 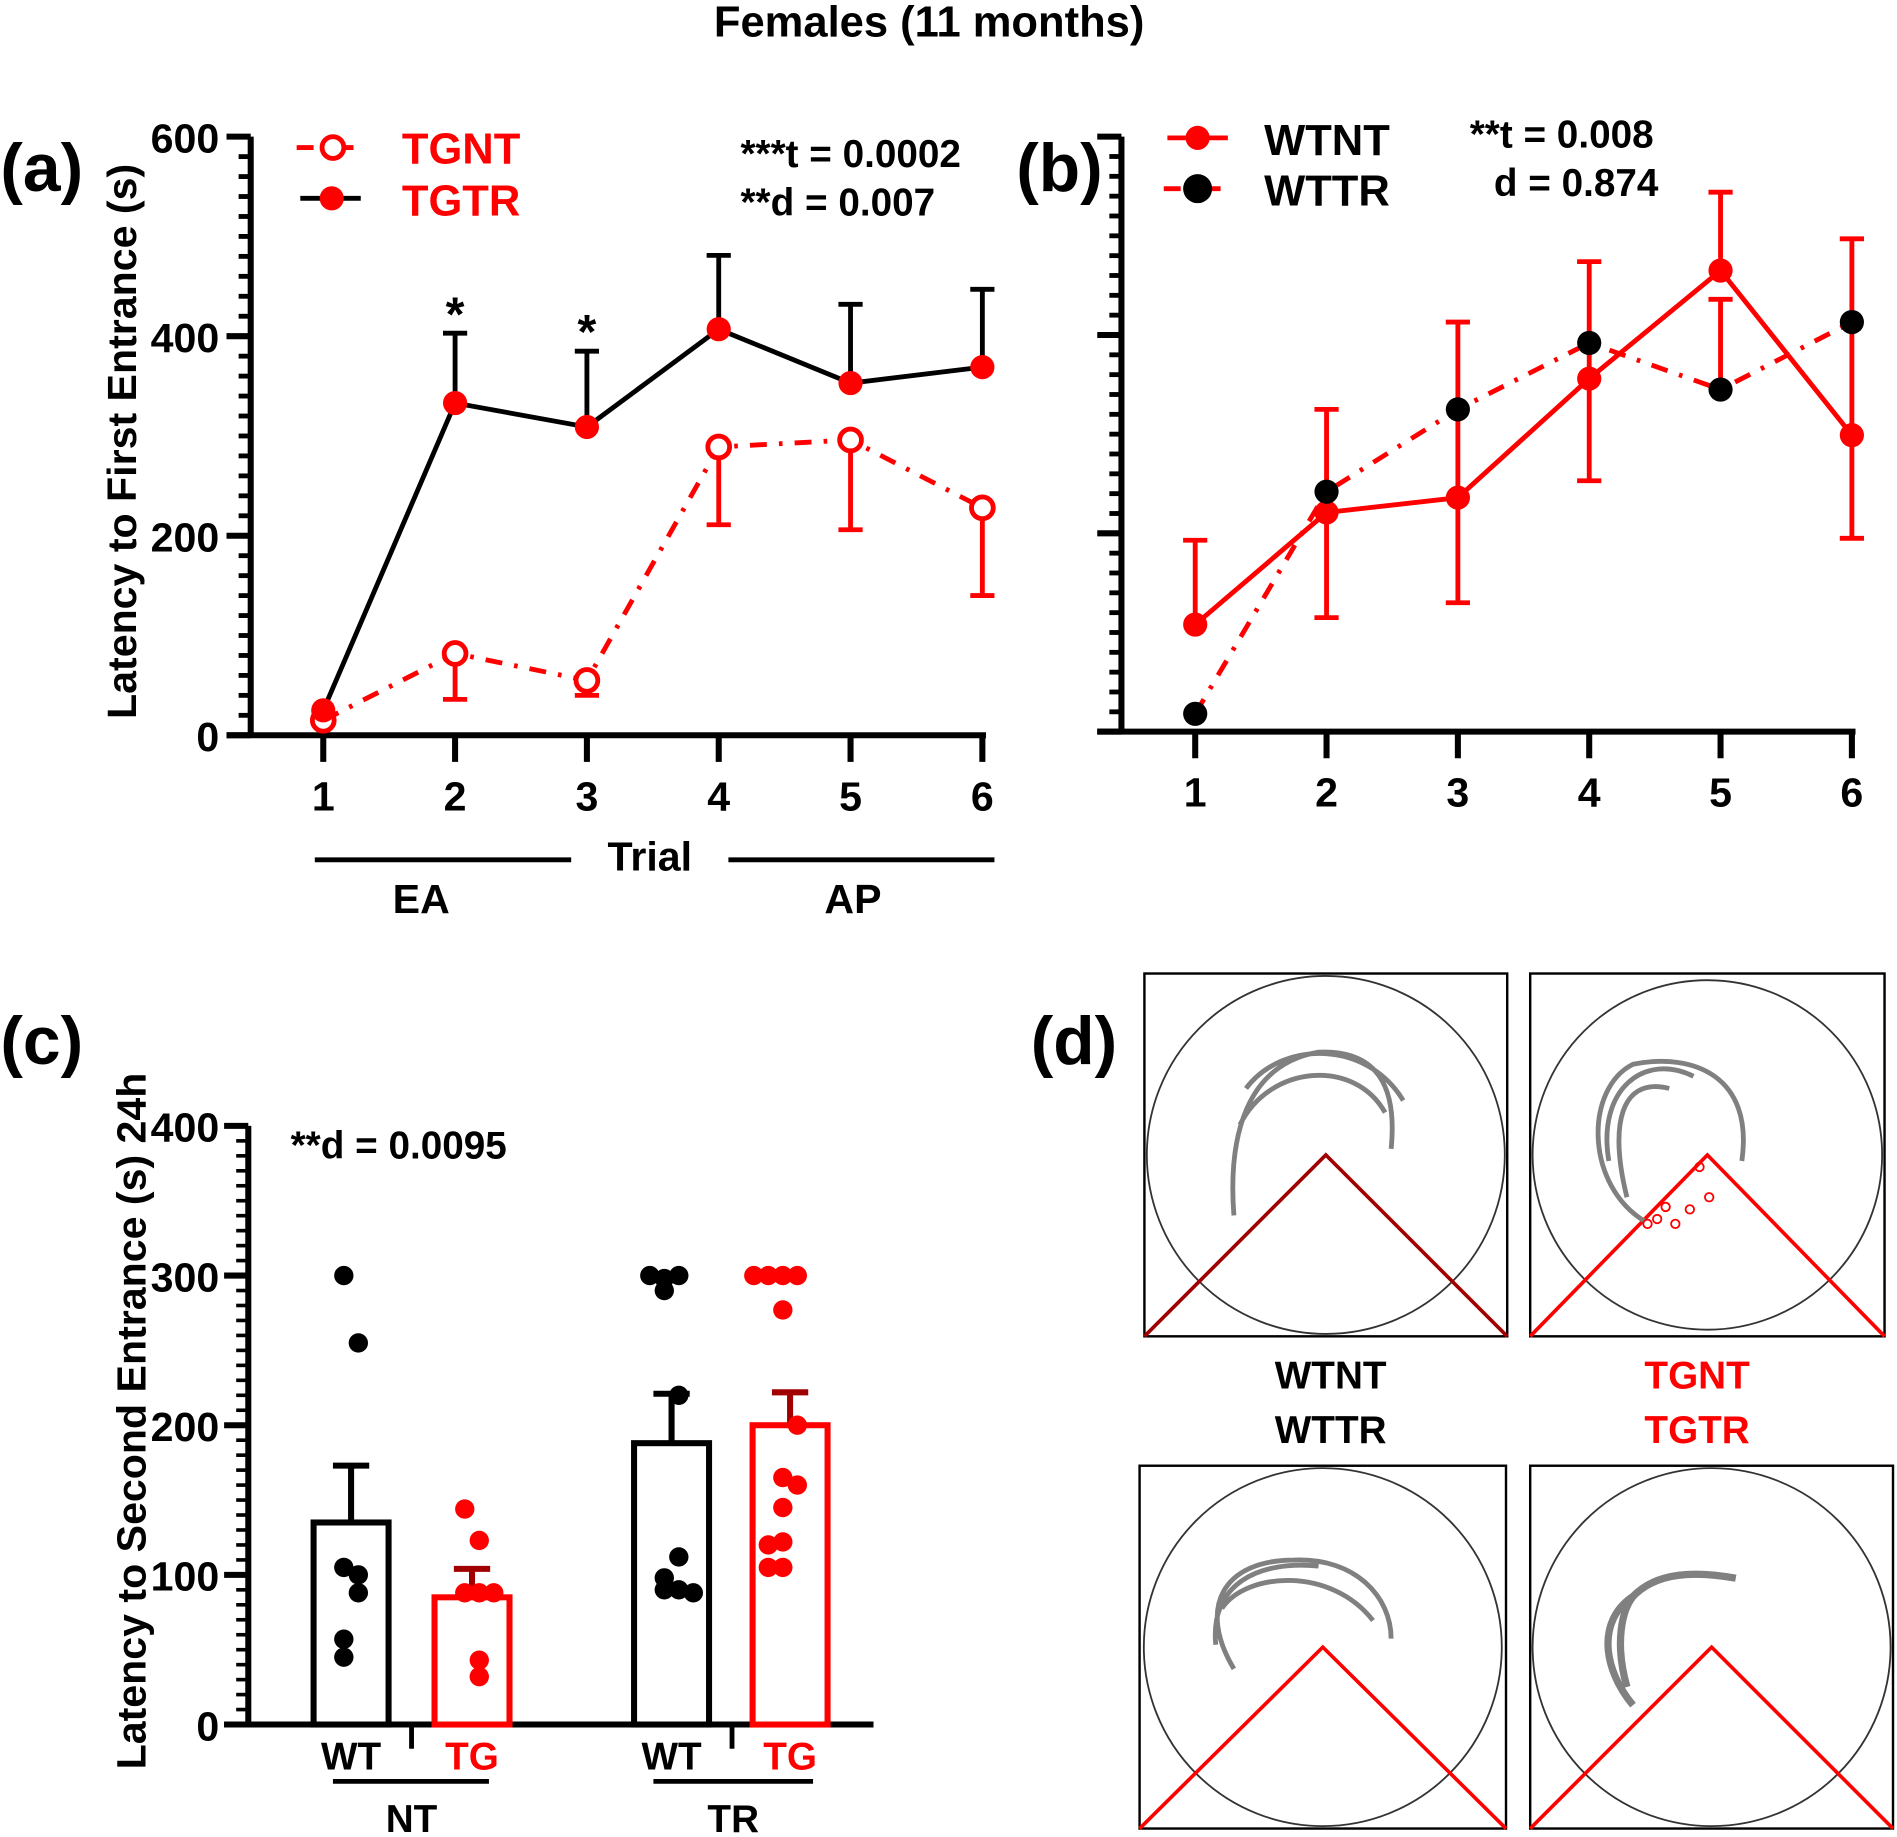 What do you see at coordinates (1326, 793) in the screenshot?
I see `x-tick-label: 2` at bounding box center [1326, 793].